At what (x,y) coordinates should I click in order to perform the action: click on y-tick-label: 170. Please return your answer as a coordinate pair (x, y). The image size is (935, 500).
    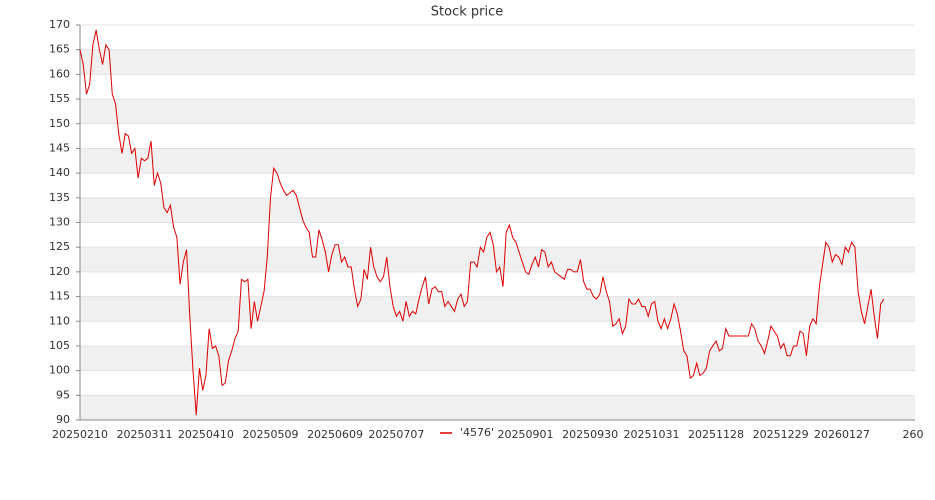
    Looking at the image, I should click on (59, 24).